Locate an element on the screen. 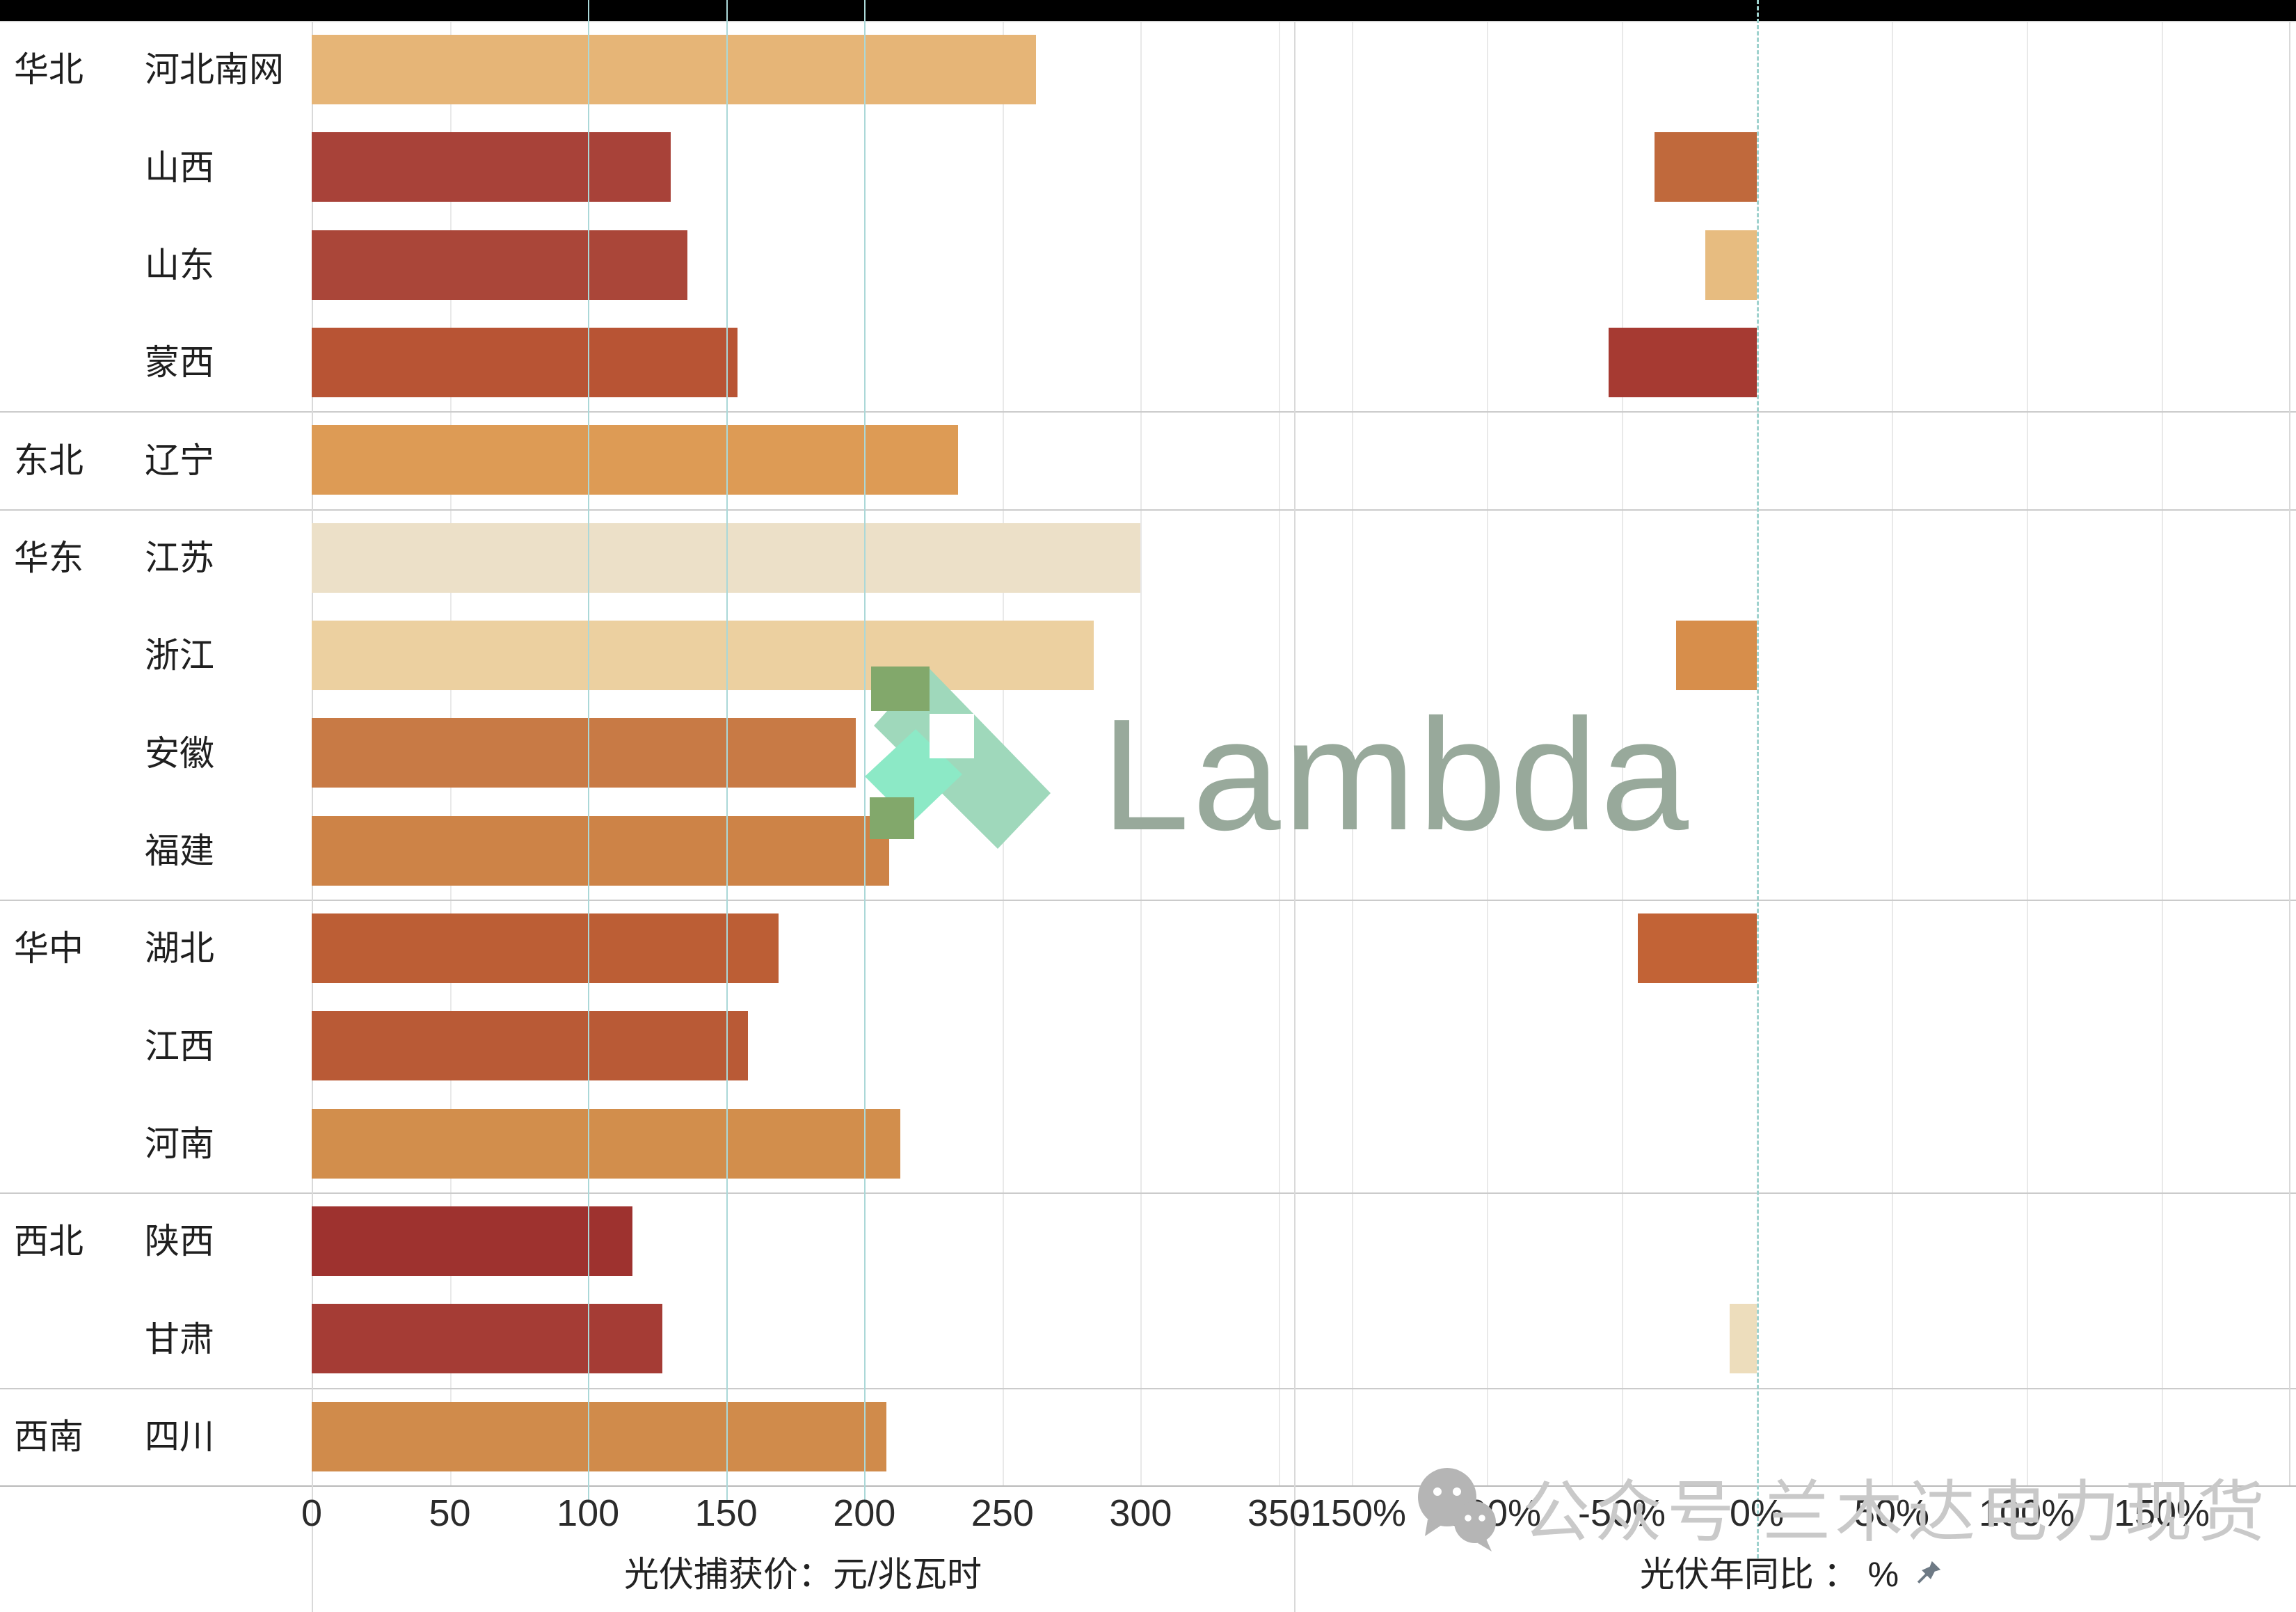 This screenshot has width=2296, height=1612. yoy-axis-tick-100%: 100% is located at coordinates (2027, 1513).